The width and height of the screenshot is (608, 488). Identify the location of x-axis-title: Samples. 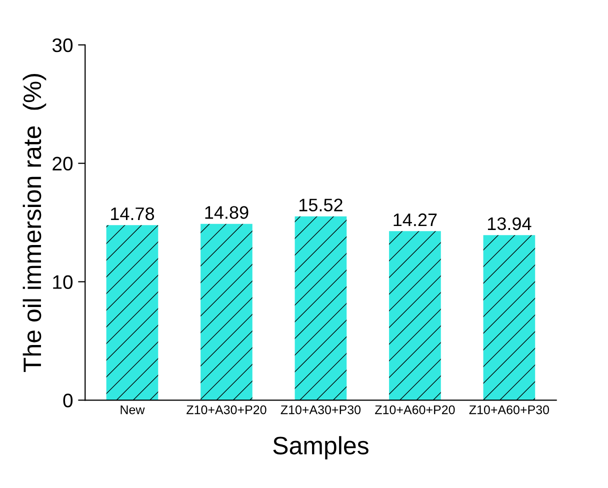
(320, 448).